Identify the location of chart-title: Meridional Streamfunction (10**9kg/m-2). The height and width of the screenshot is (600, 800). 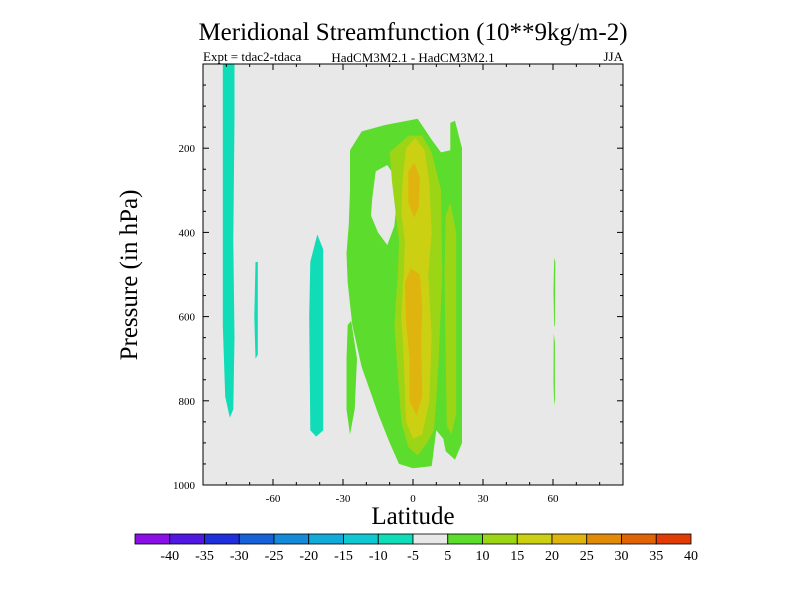
(412, 32).